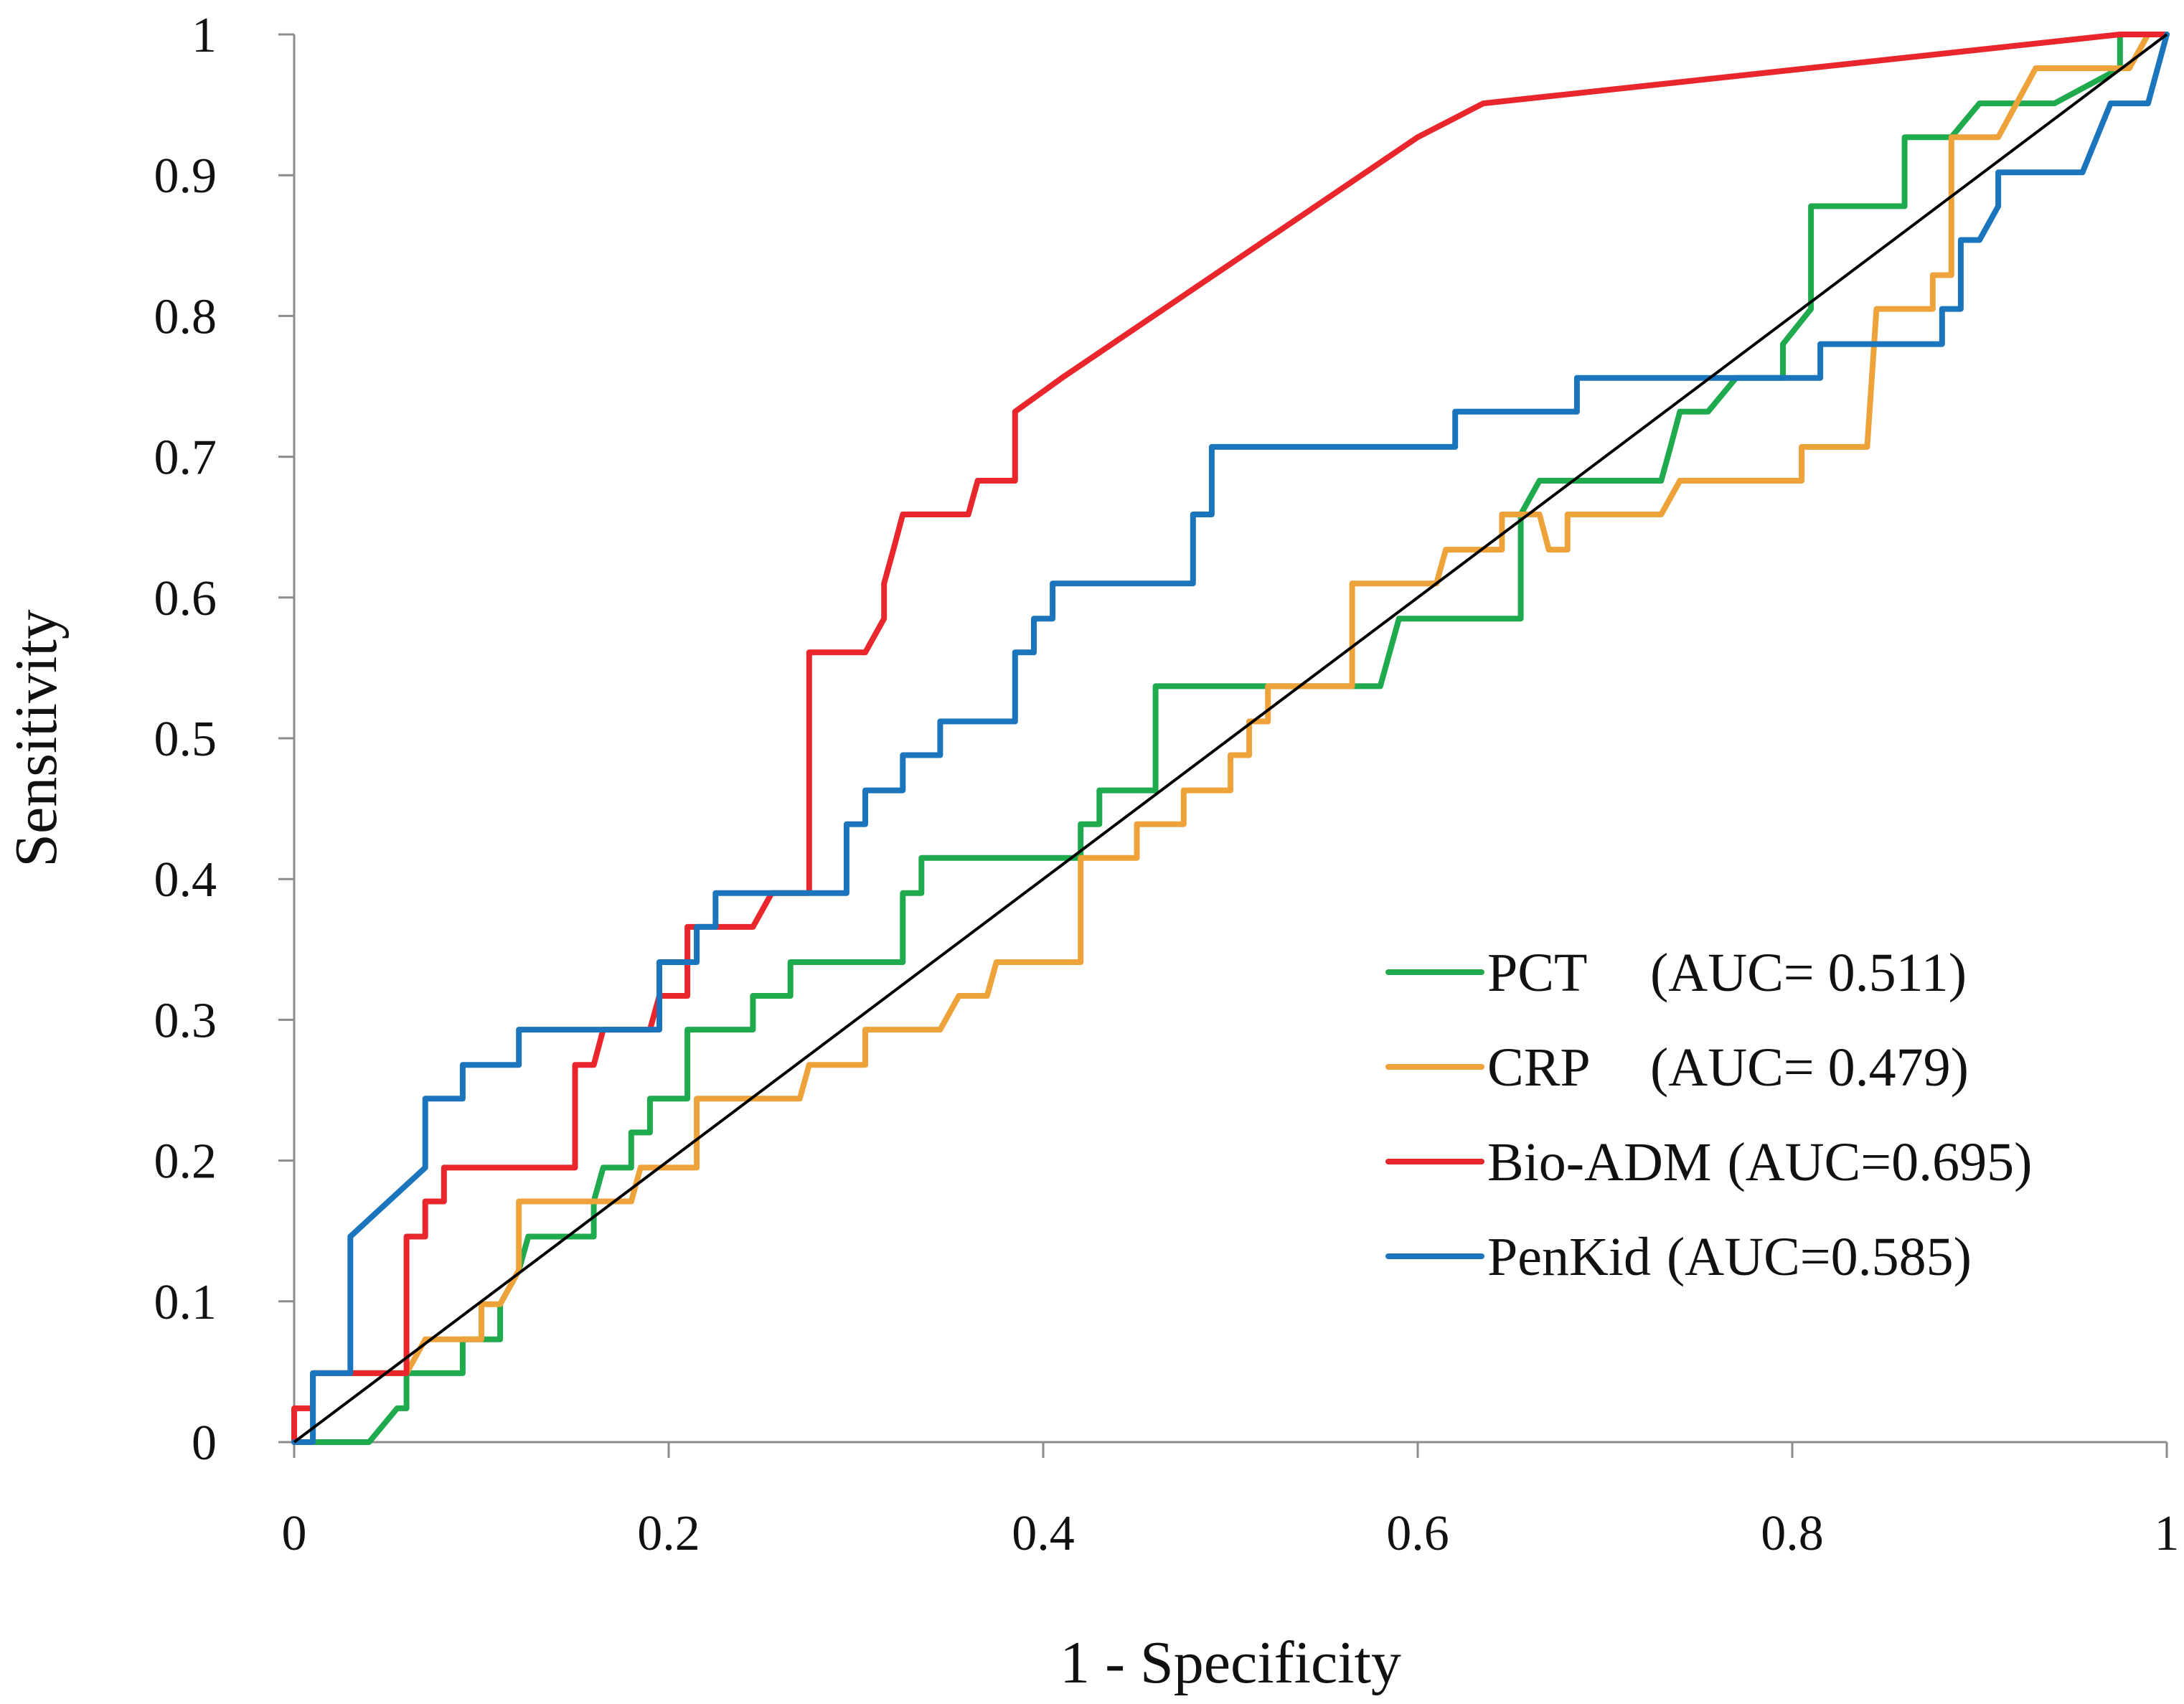 The image size is (2184, 1704). I want to click on x-tick-label: 1, so click(2167, 1533).